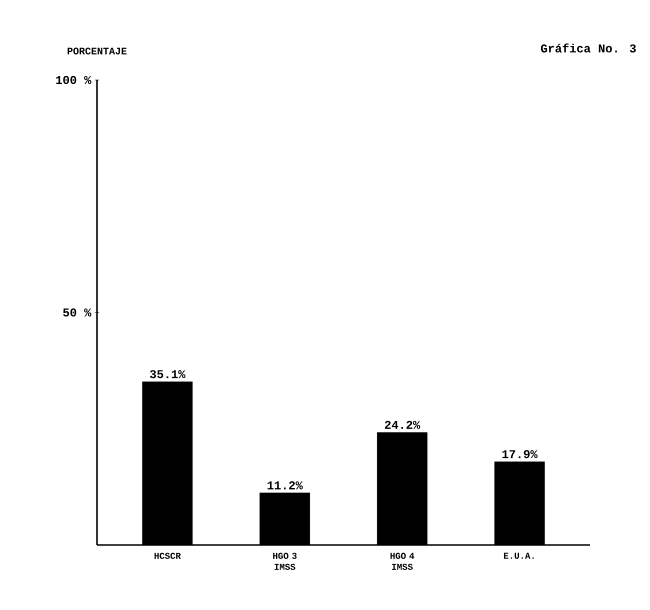 The width and height of the screenshot is (650, 610). I want to click on y-tick-label: 50 %, so click(77, 312).